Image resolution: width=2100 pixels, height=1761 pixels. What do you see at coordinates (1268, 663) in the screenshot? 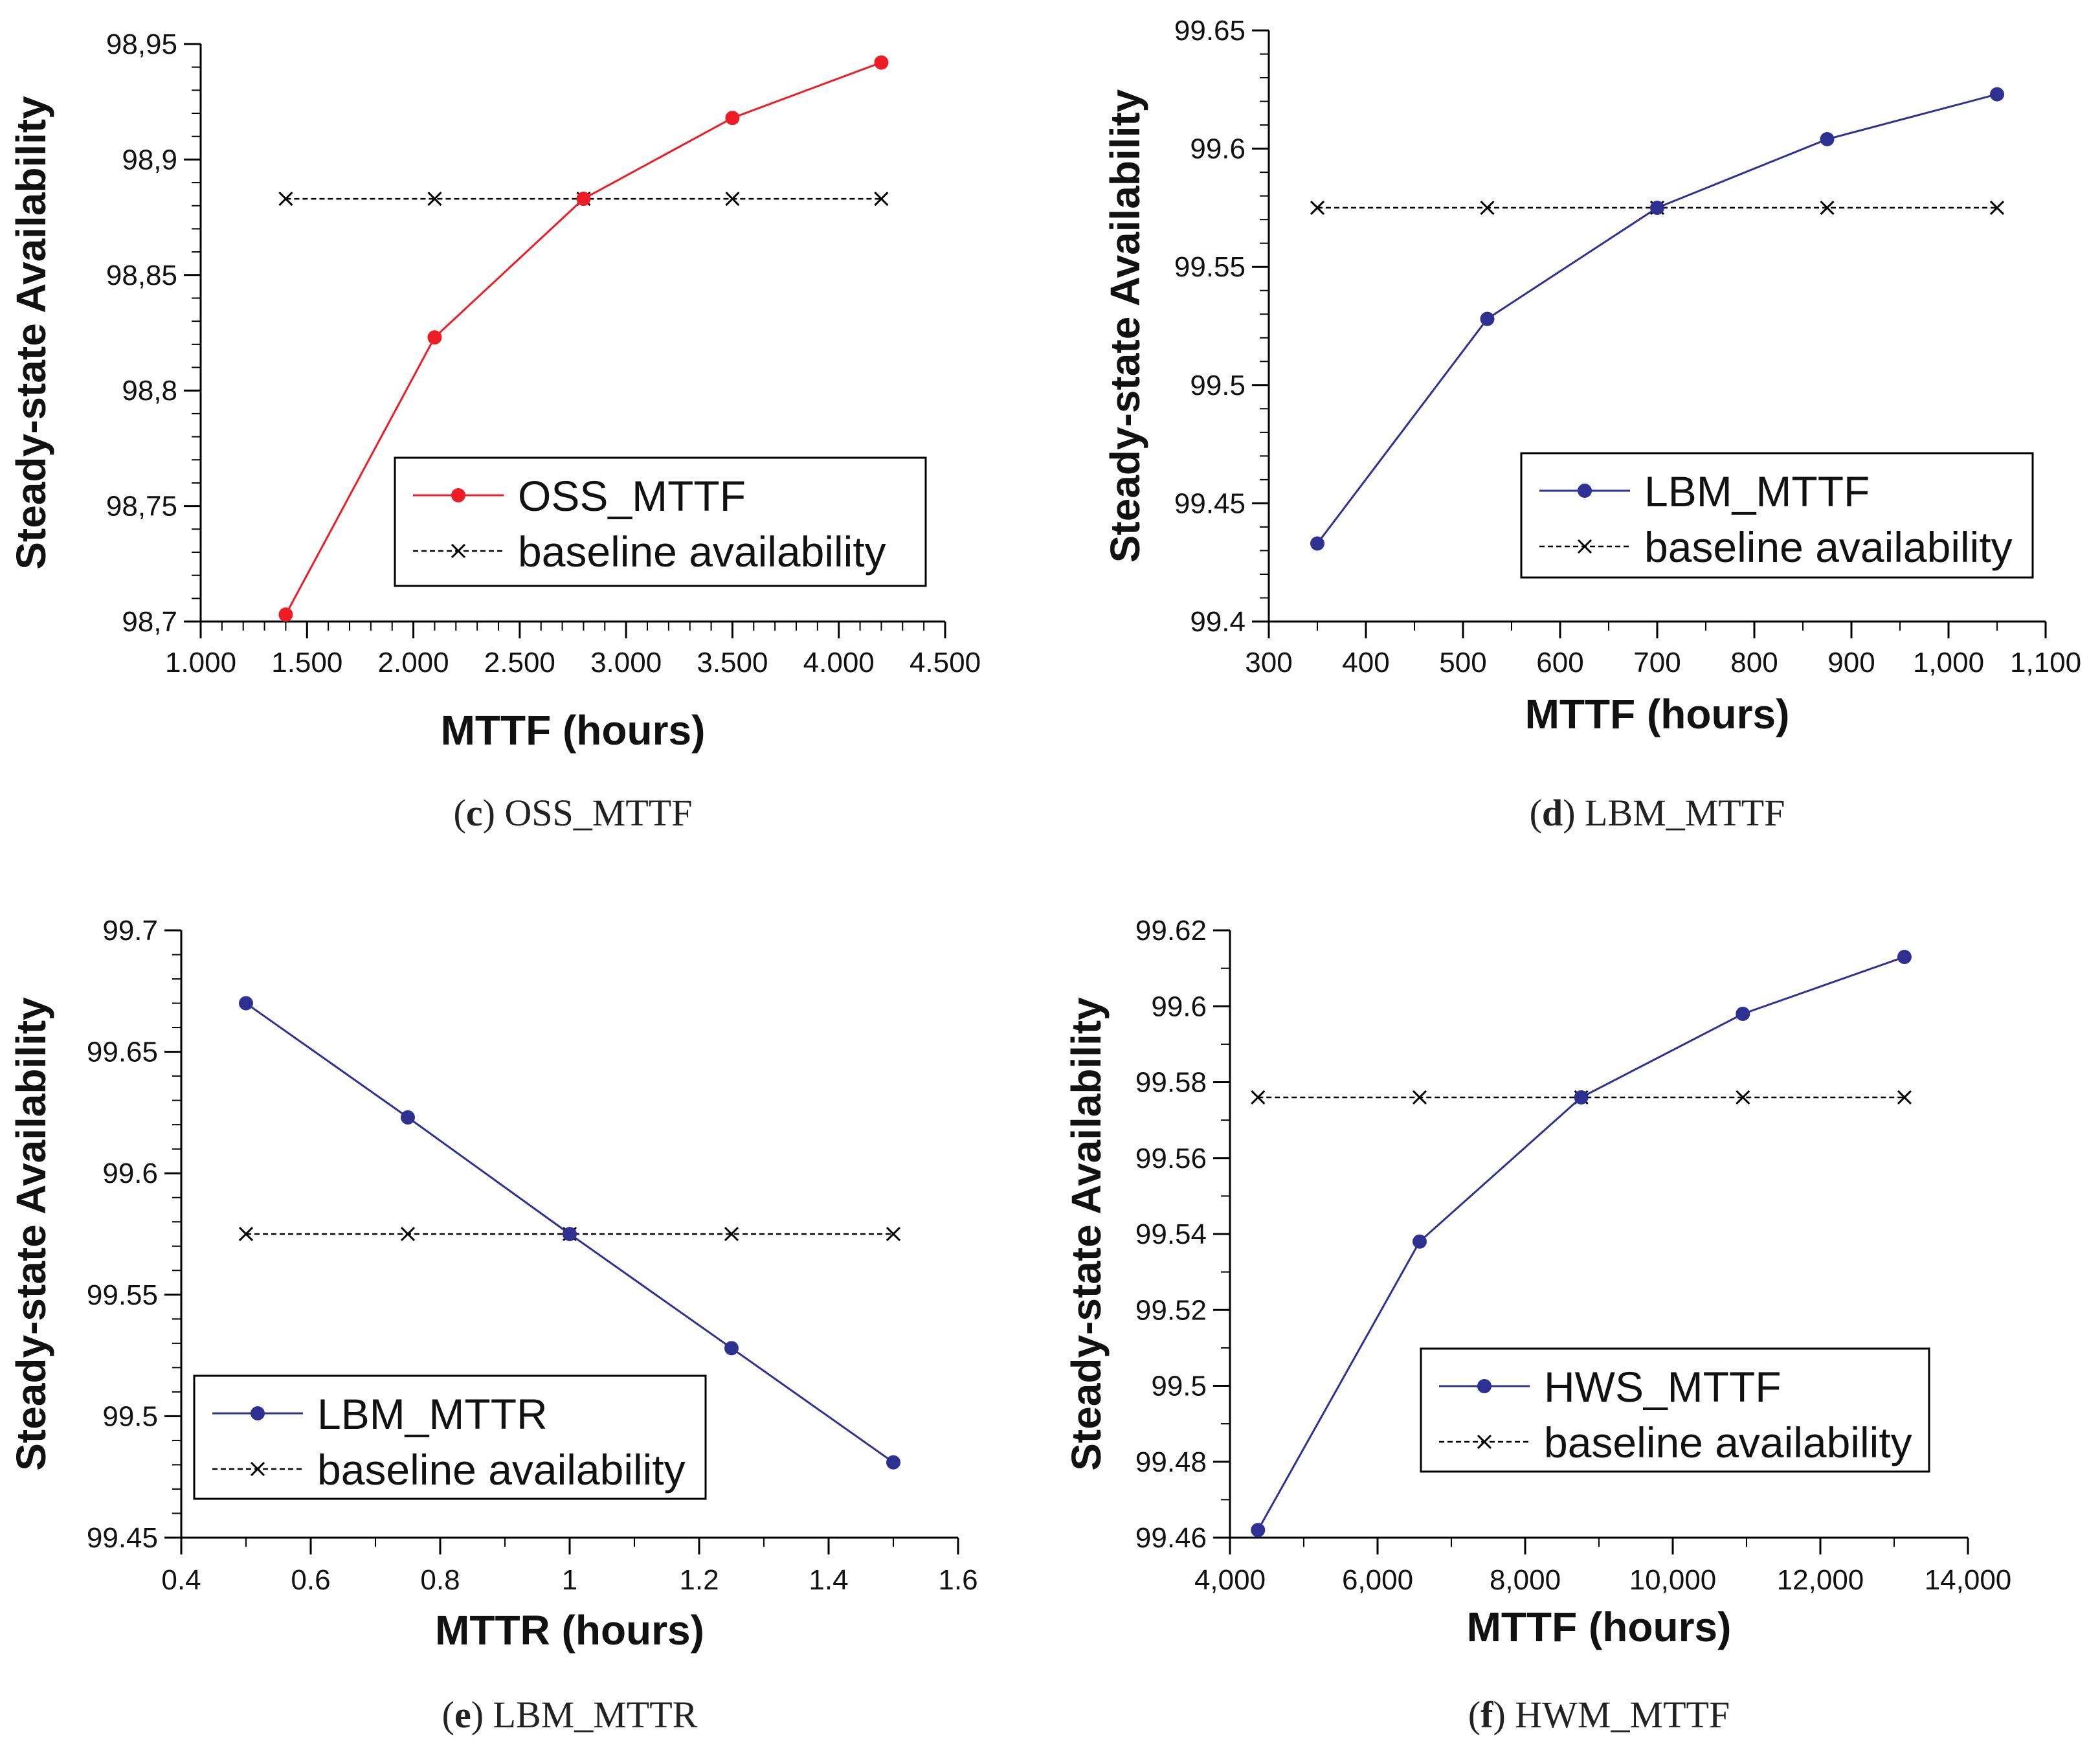
I see `x-tick-label: 300` at bounding box center [1268, 663].